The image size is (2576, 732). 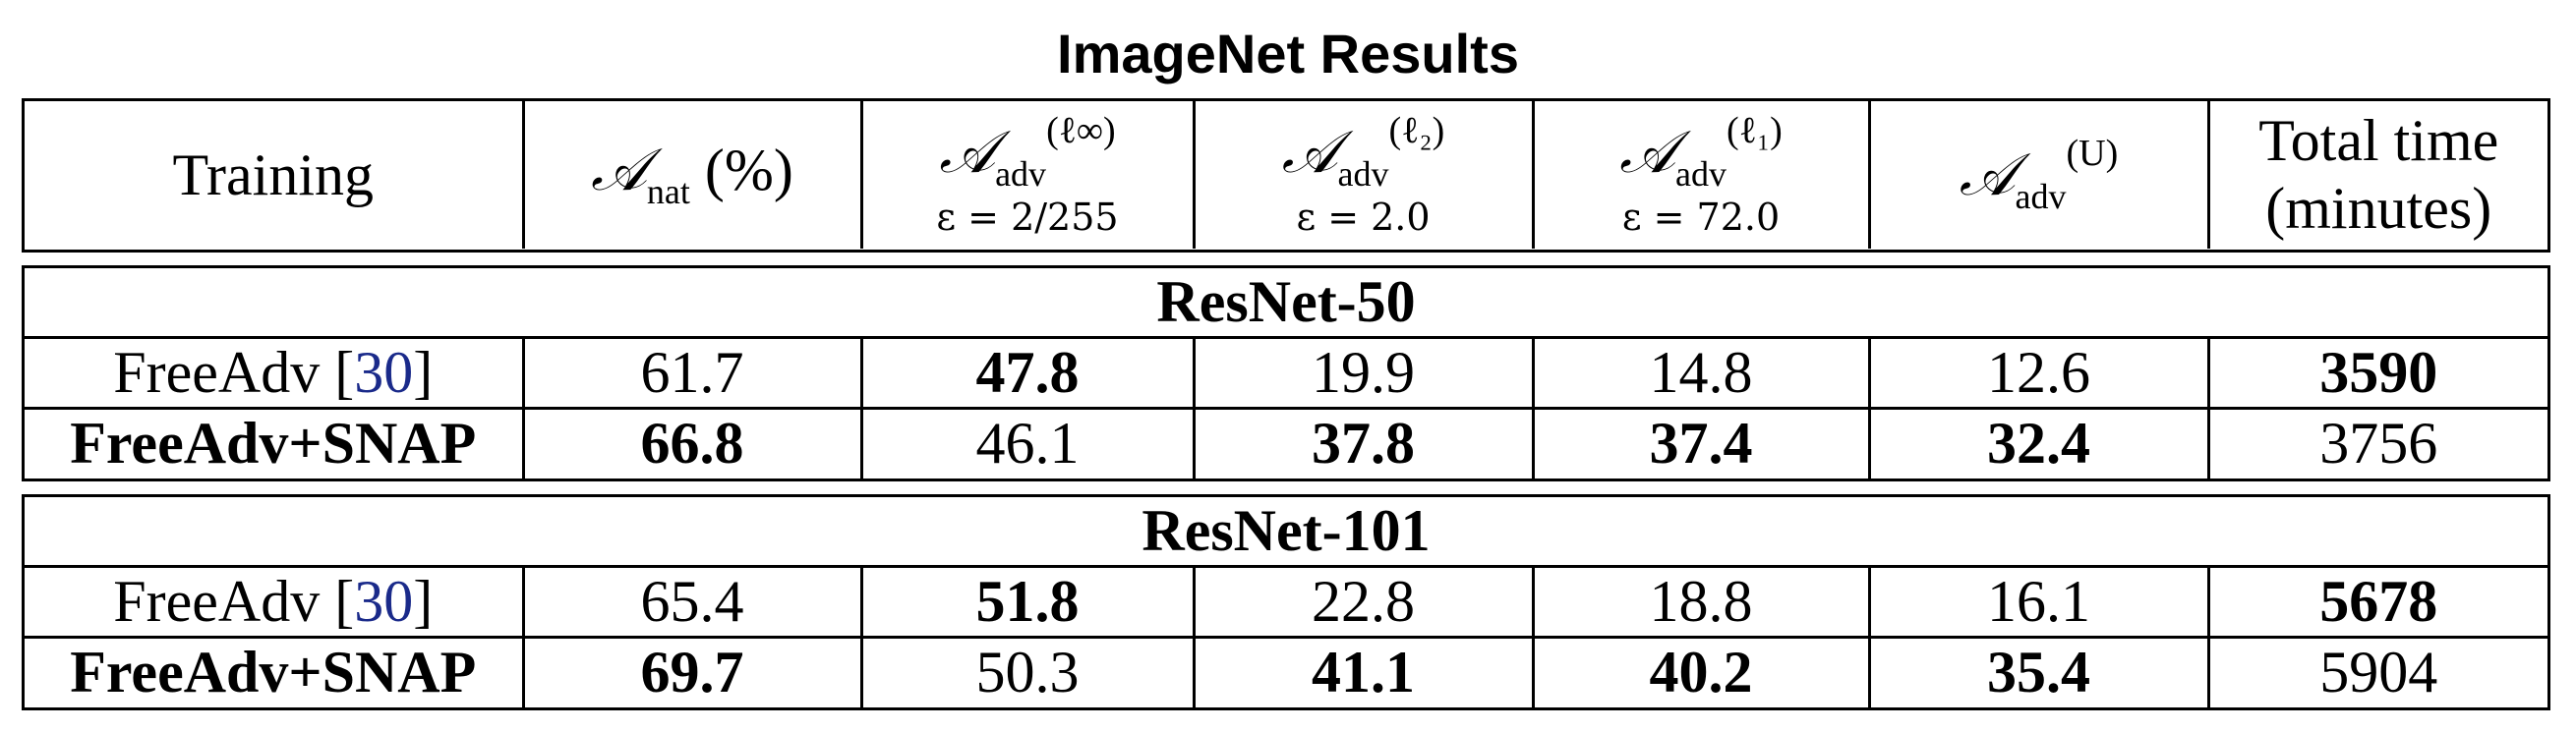 I want to click on cell-linf: 47.8, so click(x=1027, y=373).